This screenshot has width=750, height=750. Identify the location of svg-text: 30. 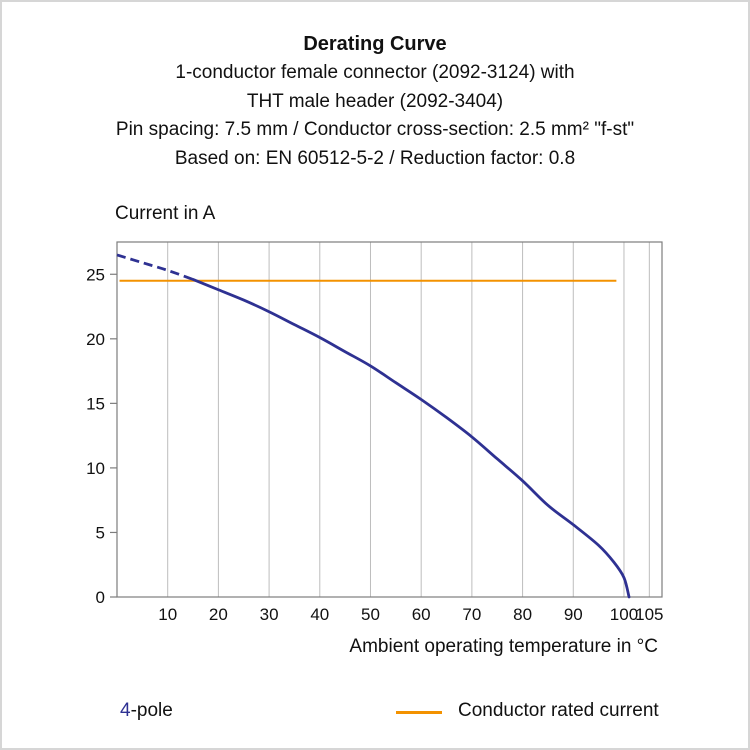
(269, 614).